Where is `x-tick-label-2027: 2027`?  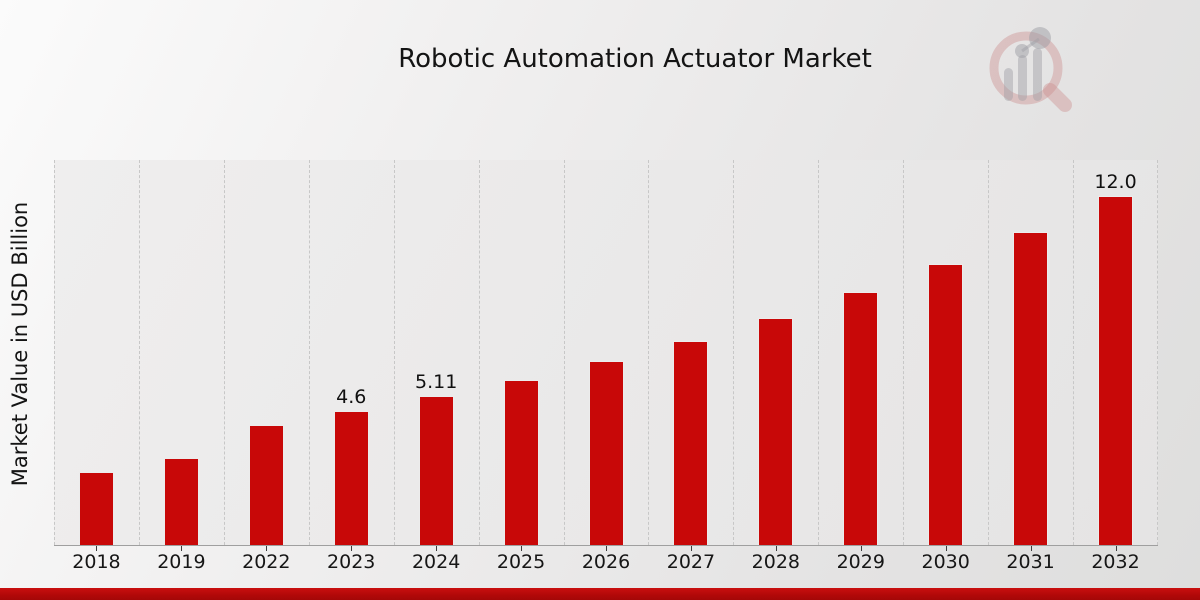 x-tick-label-2027: 2027 is located at coordinates (691, 562).